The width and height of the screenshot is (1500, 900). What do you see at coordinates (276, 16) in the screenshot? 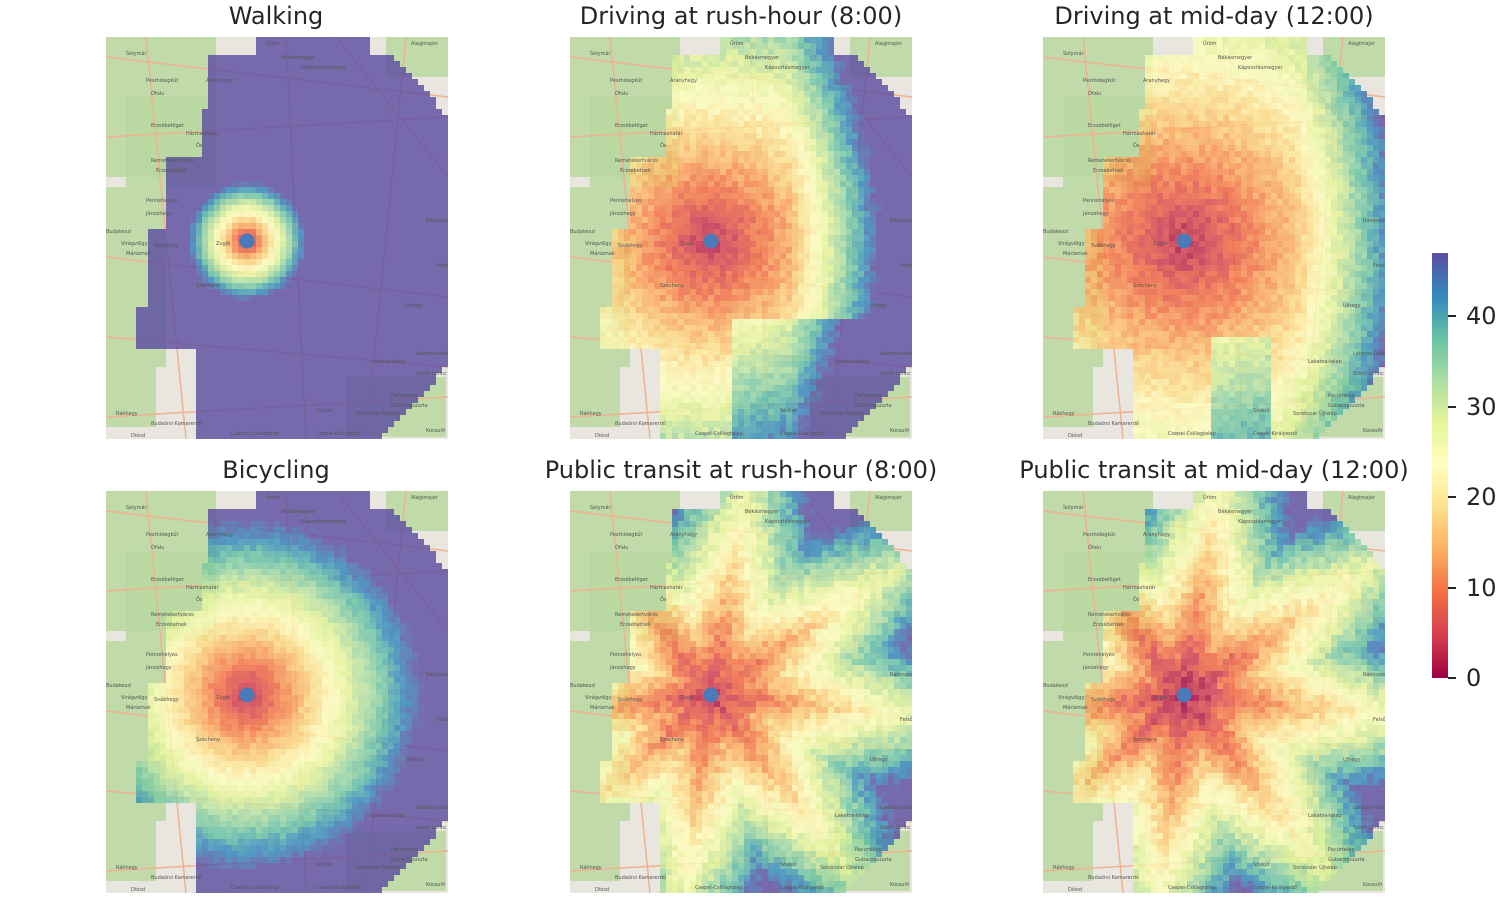
I see `panel-title-walking: Walking` at bounding box center [276, 16].